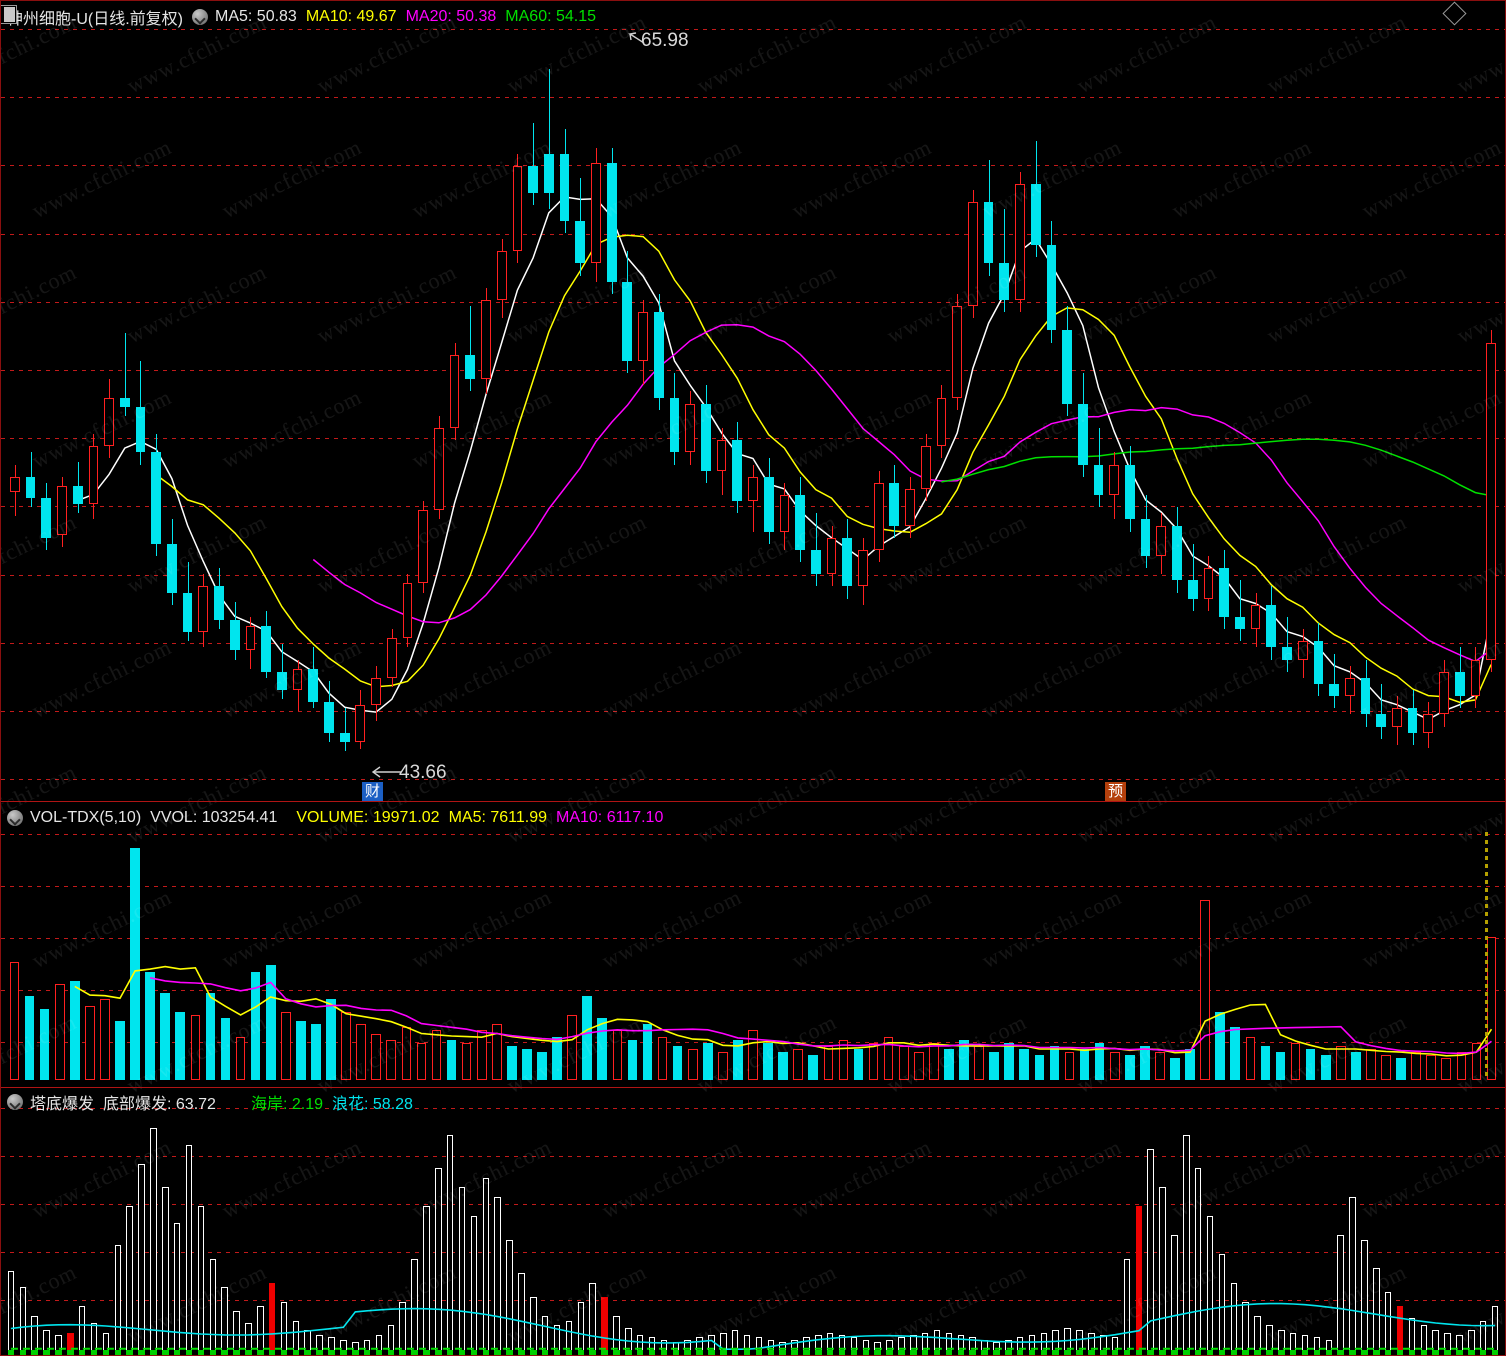 Image resolution: width=1506 pixels, height=1356 pixels. Describe the element at coordinates (351, 16) in the screenshot. I see `ma10-readout: MA10: 49.67` at that location.